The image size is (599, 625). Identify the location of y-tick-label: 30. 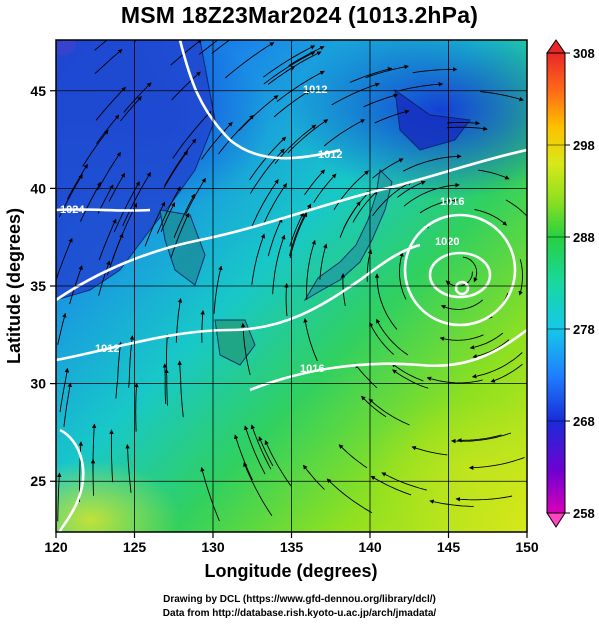
(38, 384).